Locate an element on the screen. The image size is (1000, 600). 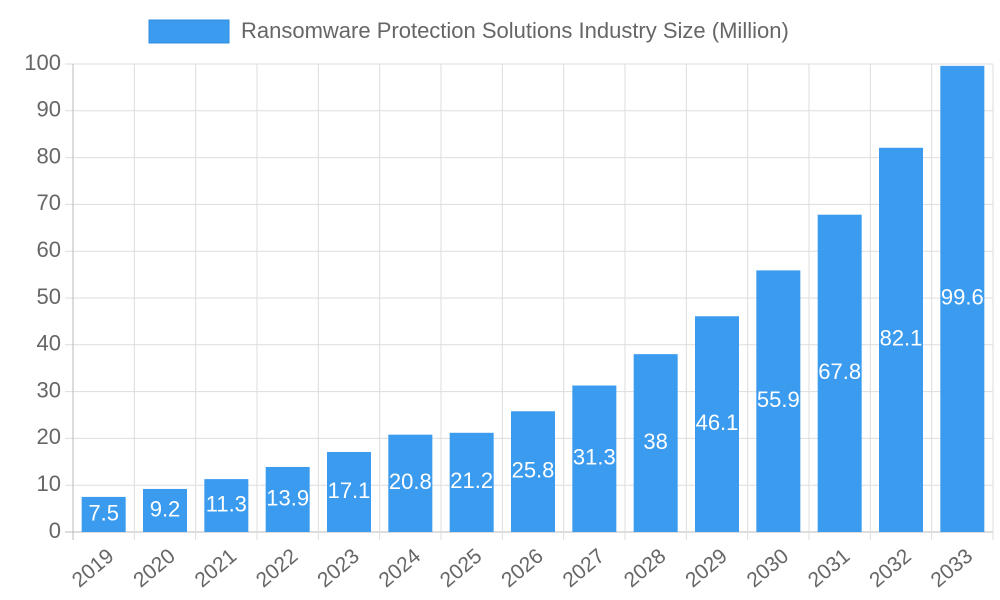
y-tick-label: 60 is located at coordinates (49, 249).